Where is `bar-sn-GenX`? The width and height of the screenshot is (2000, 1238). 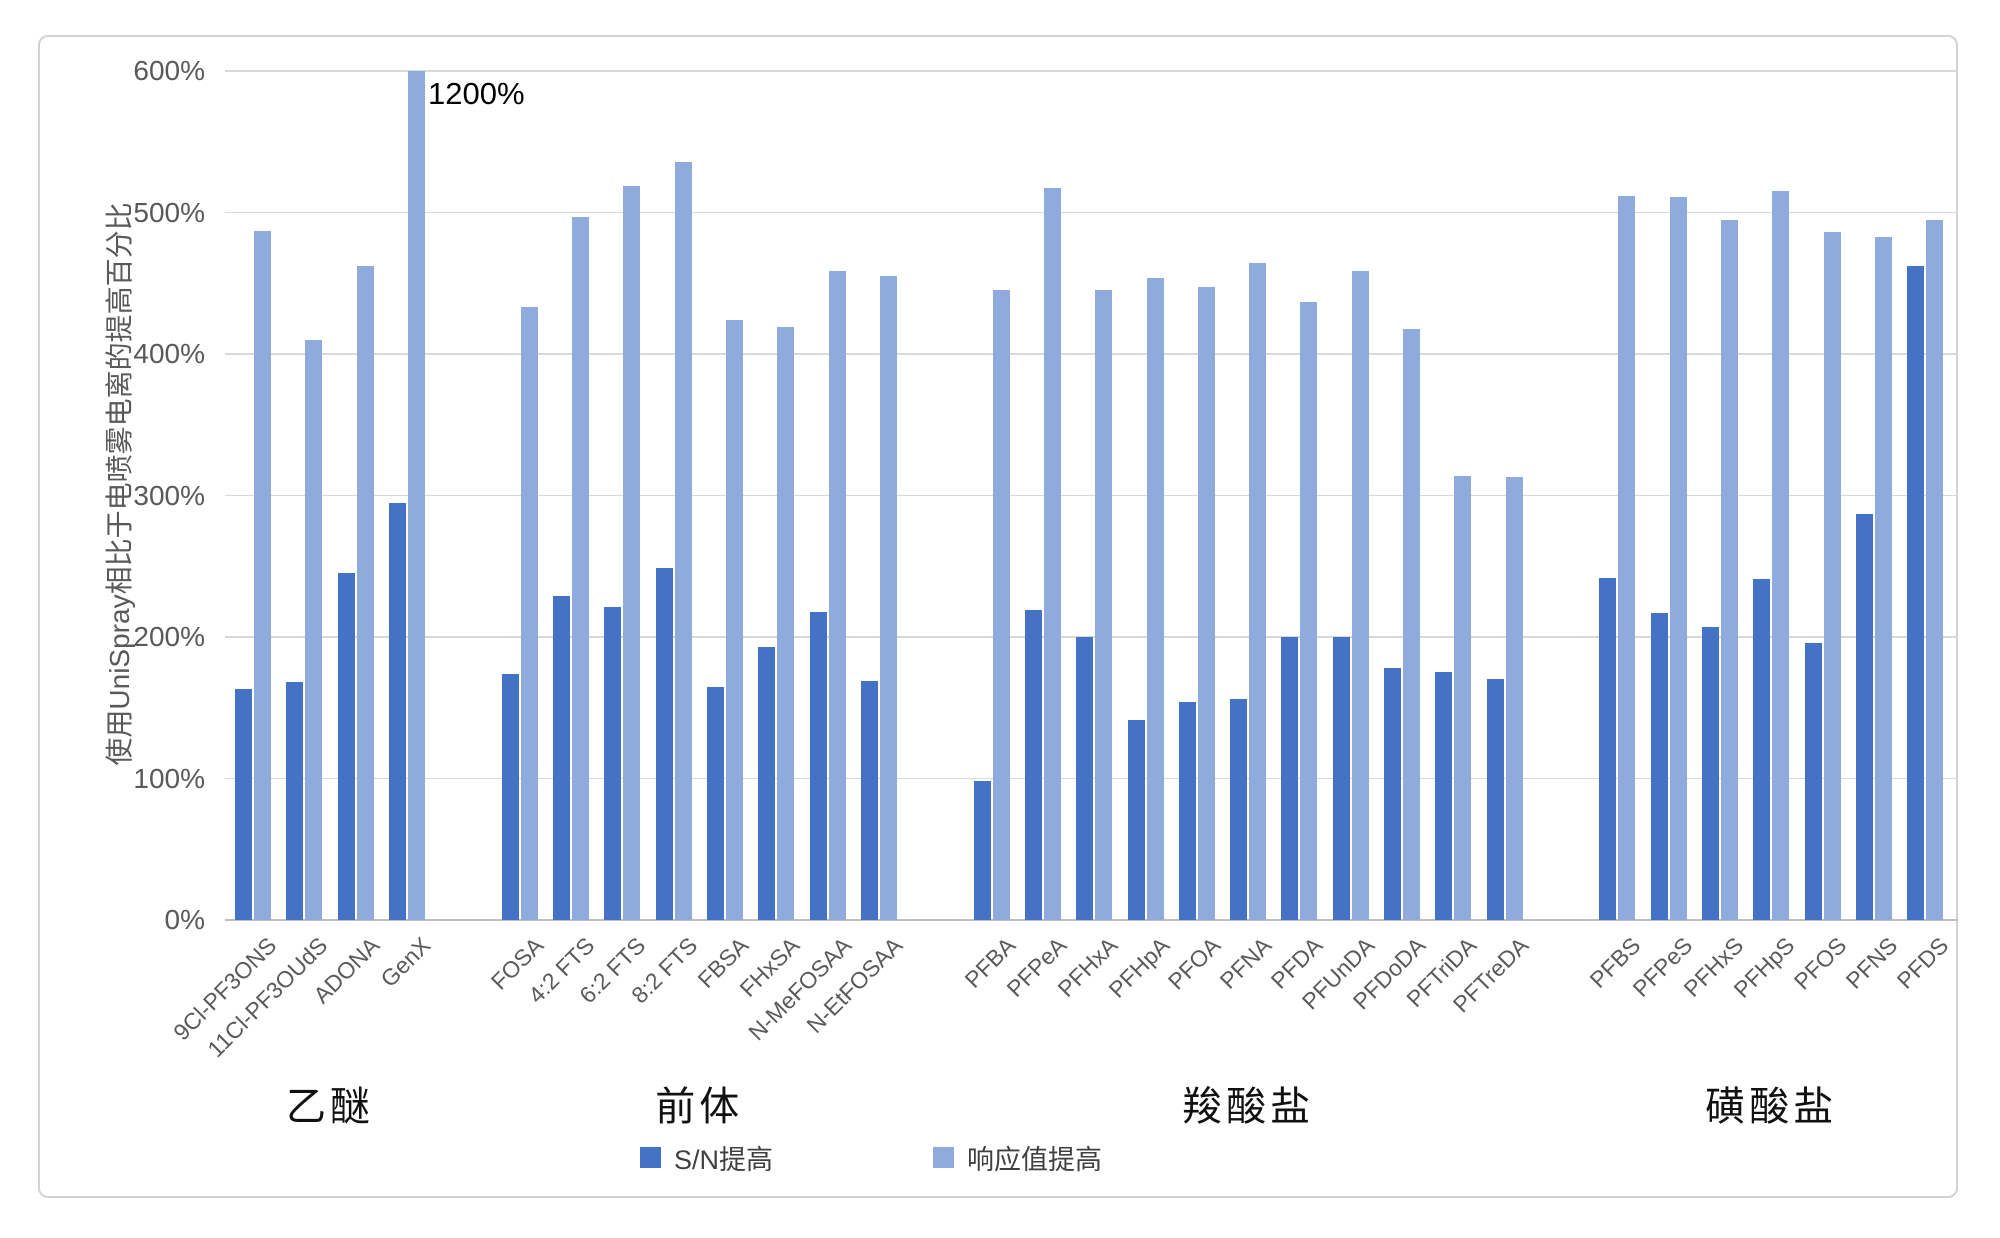
bar-sn-GenX is located at coordinates (397, 711).